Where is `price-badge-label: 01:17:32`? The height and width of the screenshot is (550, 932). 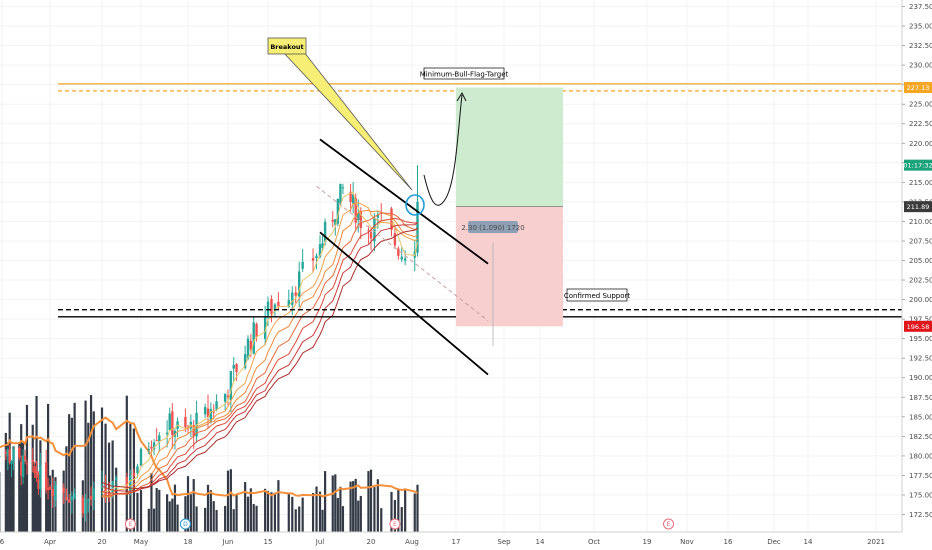 price-badge-label: 01:17:32 is located at coordinates (917, 166).